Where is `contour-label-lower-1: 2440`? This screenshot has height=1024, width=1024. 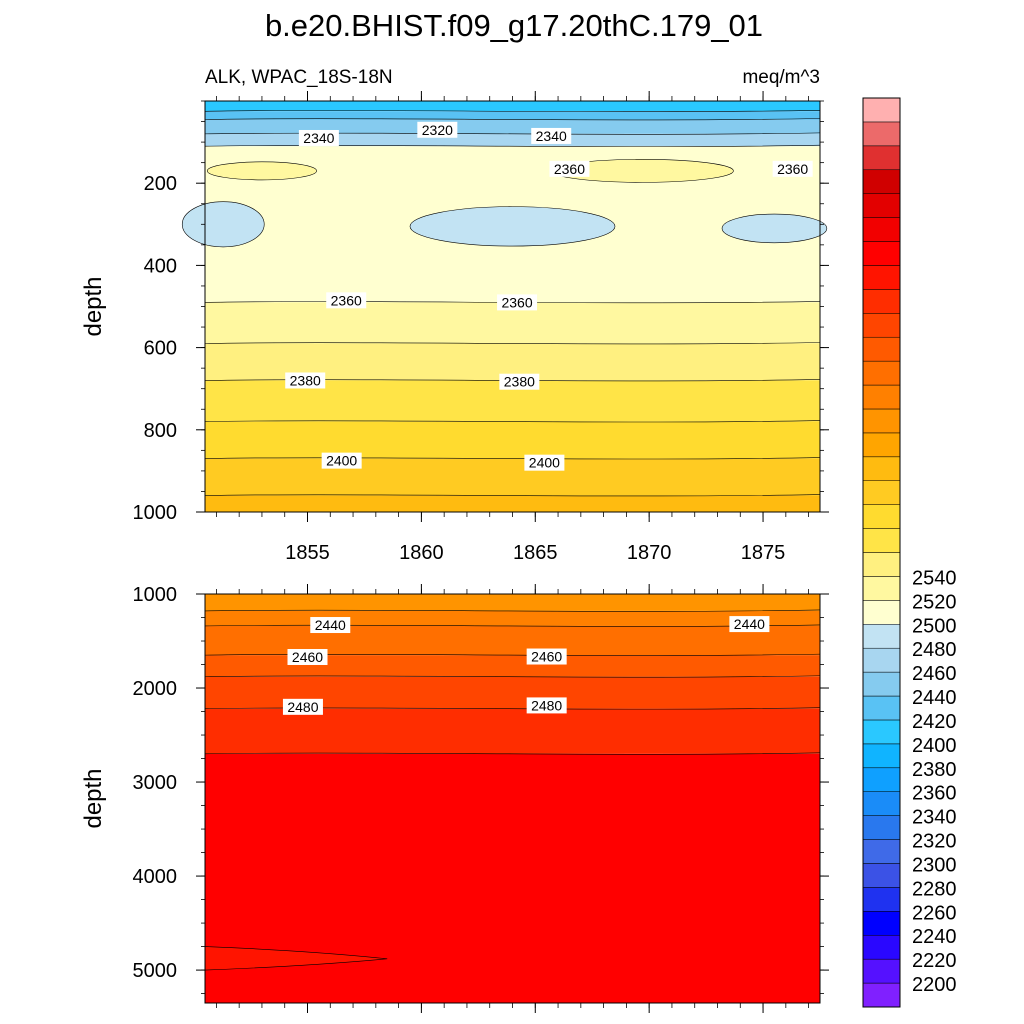
contour-label-lower-1: 2440 is located at coordinates (749, 624).